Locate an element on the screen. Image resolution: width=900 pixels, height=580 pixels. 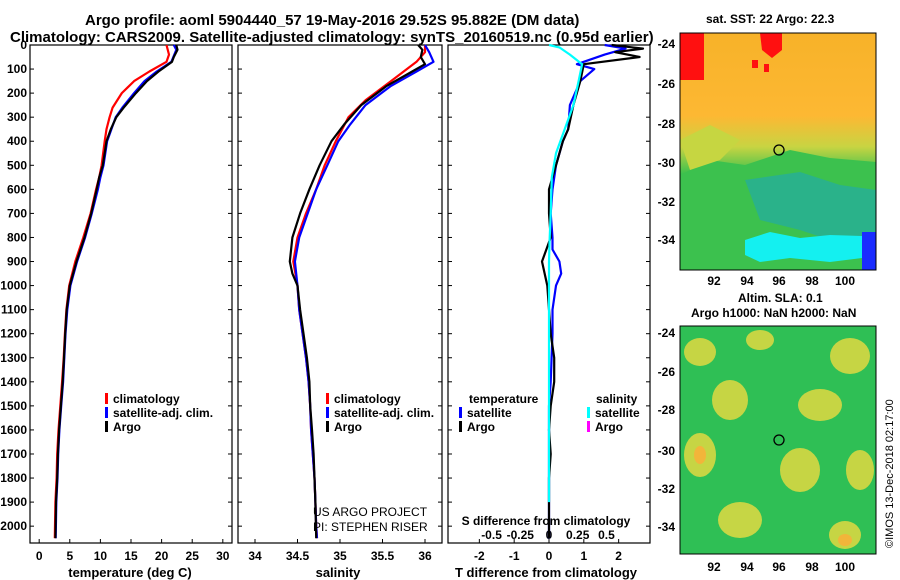
sst-map is located at coordinates (778, 151).